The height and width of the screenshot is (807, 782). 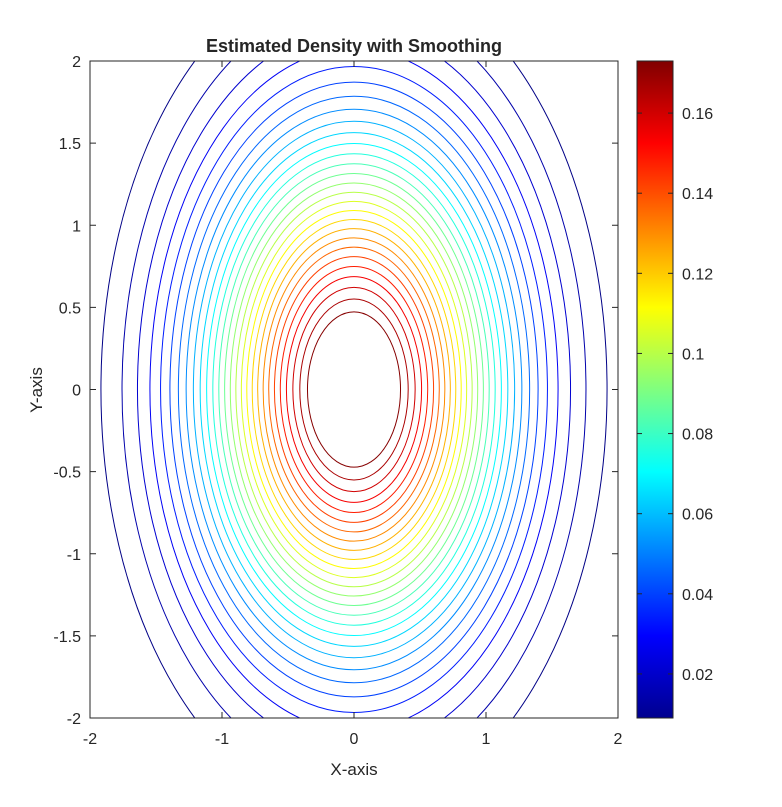 What do you see at coordinates (655, 389) in the screenshot?
I see `colorbar` at bounding box center [655, 389].